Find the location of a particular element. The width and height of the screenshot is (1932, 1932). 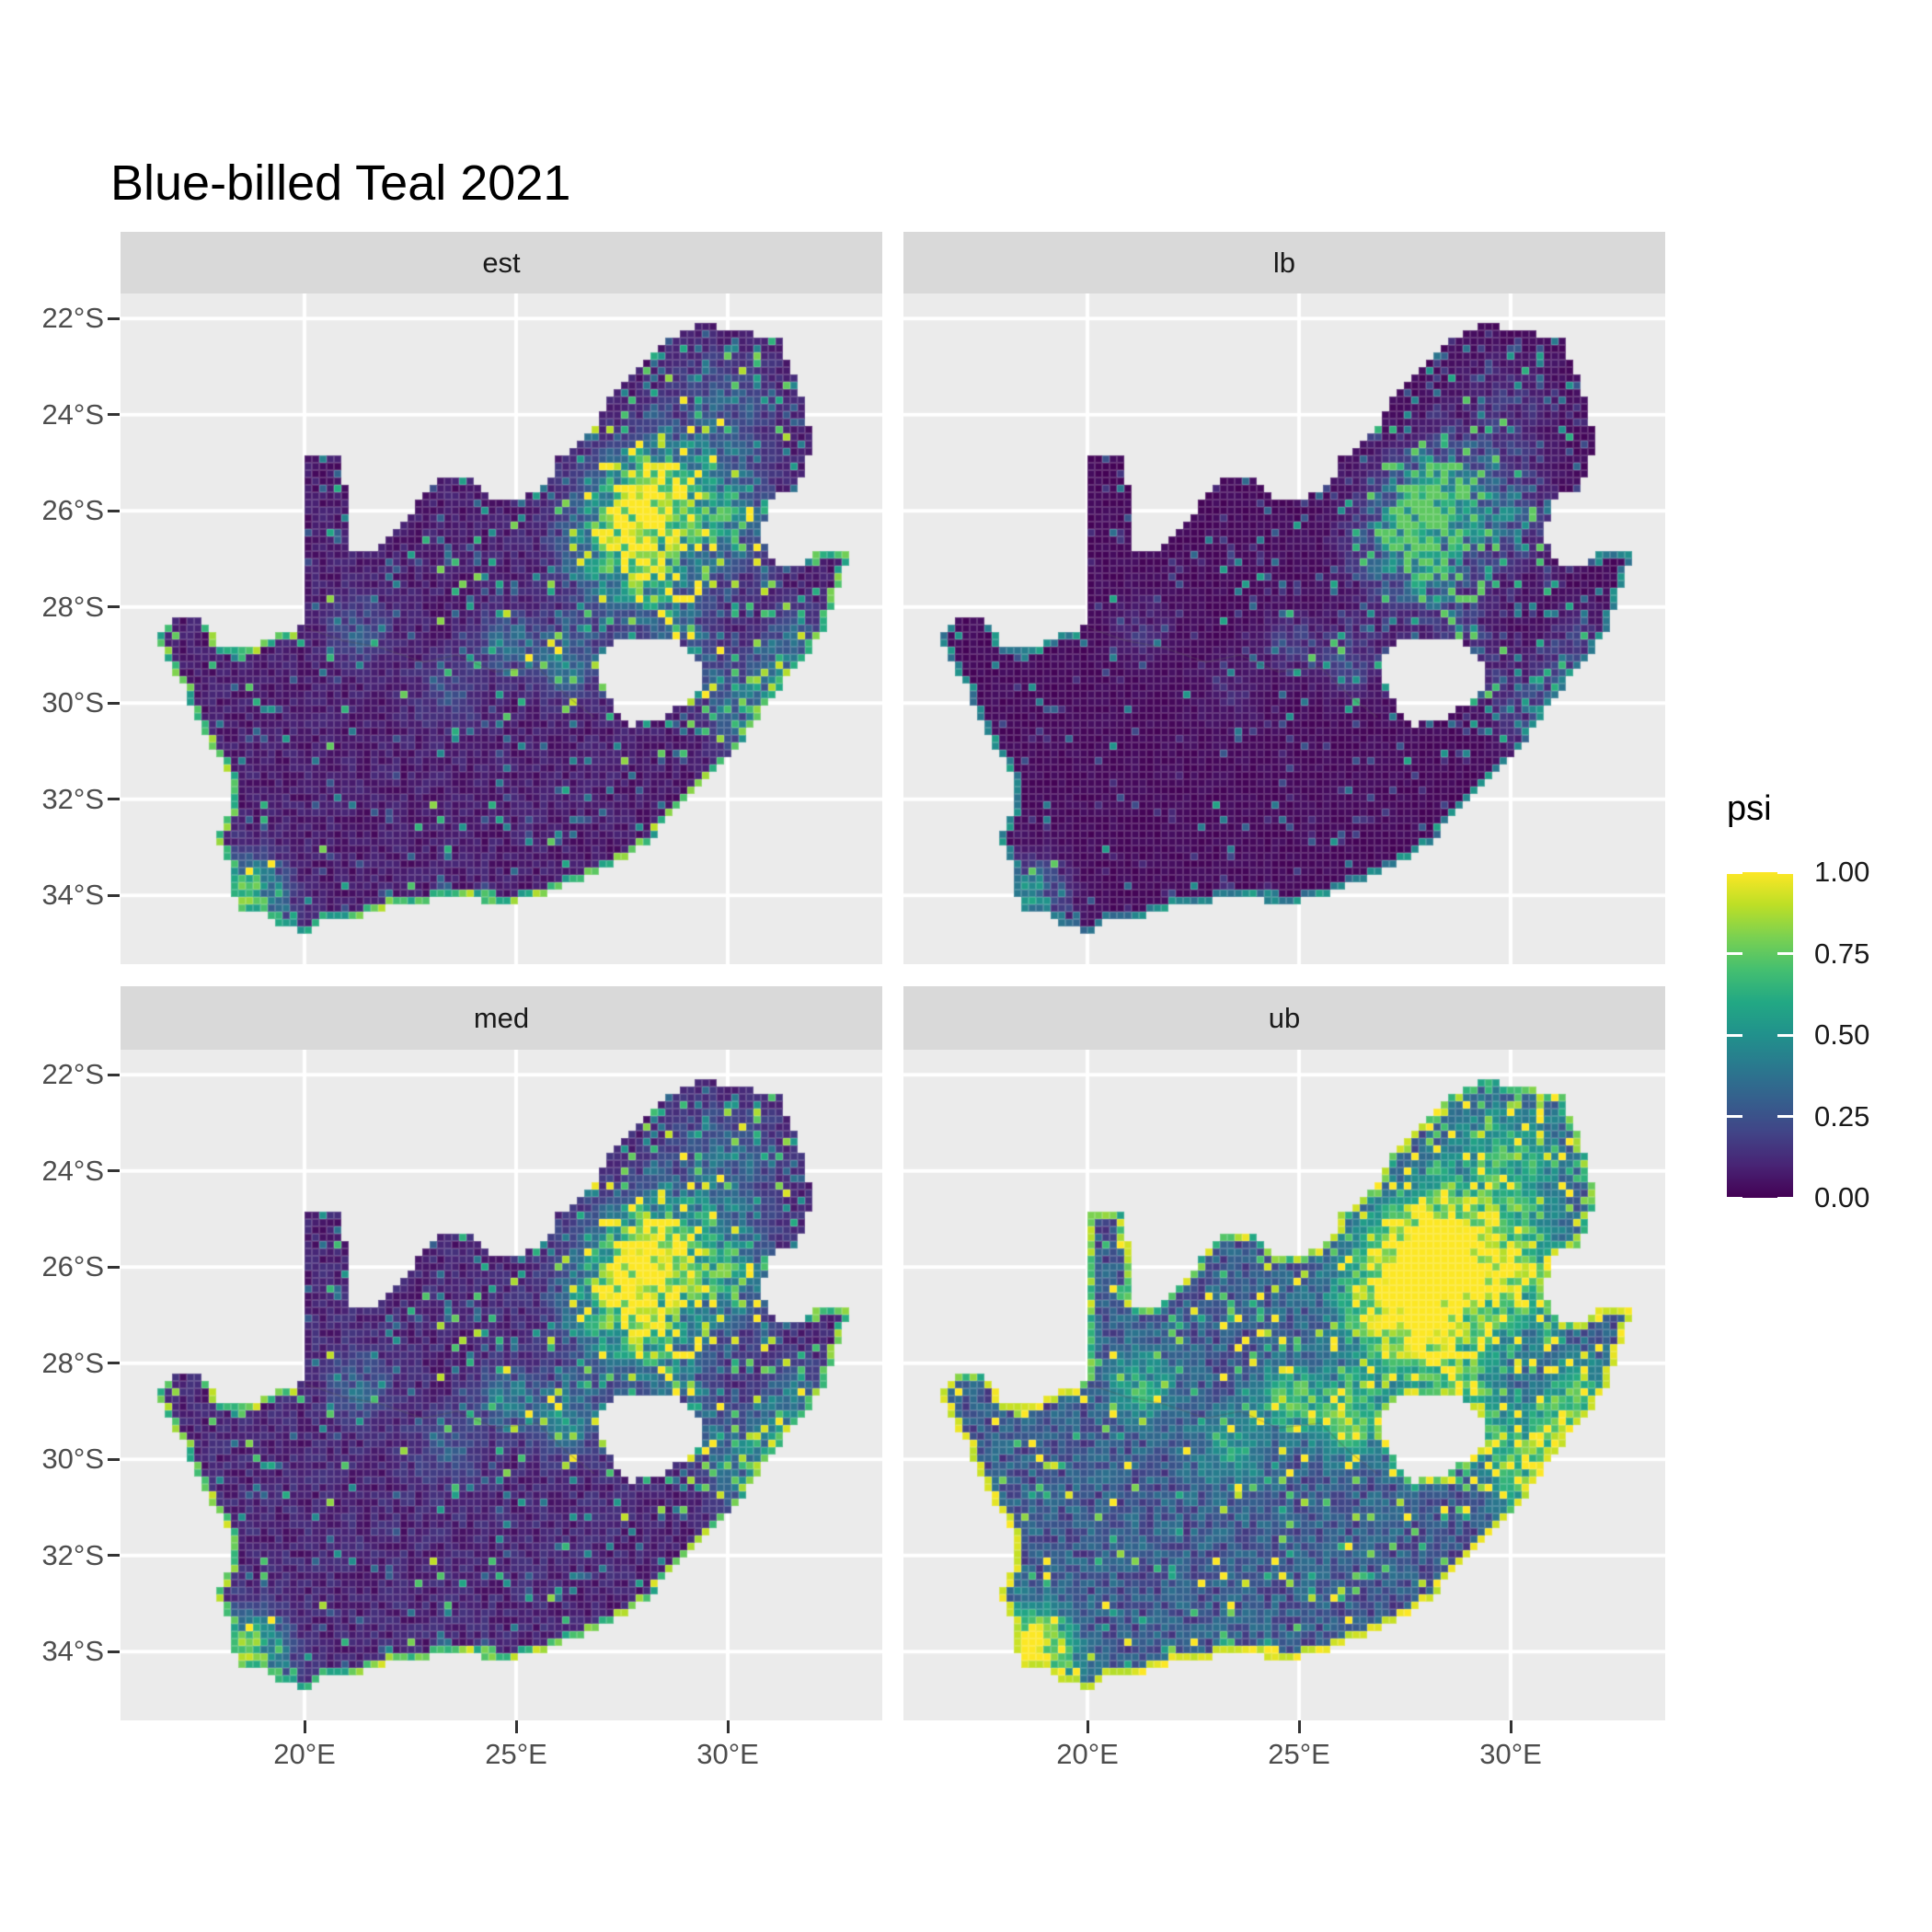

facet-label-lb: lb is located at coordinates (1284, 262).